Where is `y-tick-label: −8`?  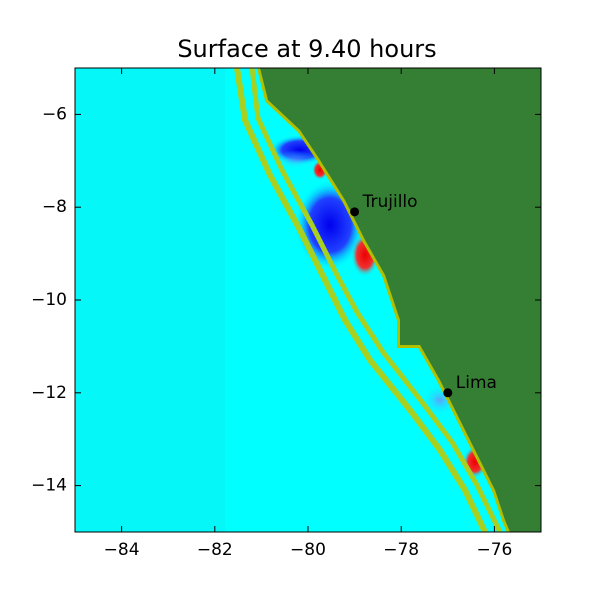
y-tick-label: −8 is located at coordinates (54, 207).